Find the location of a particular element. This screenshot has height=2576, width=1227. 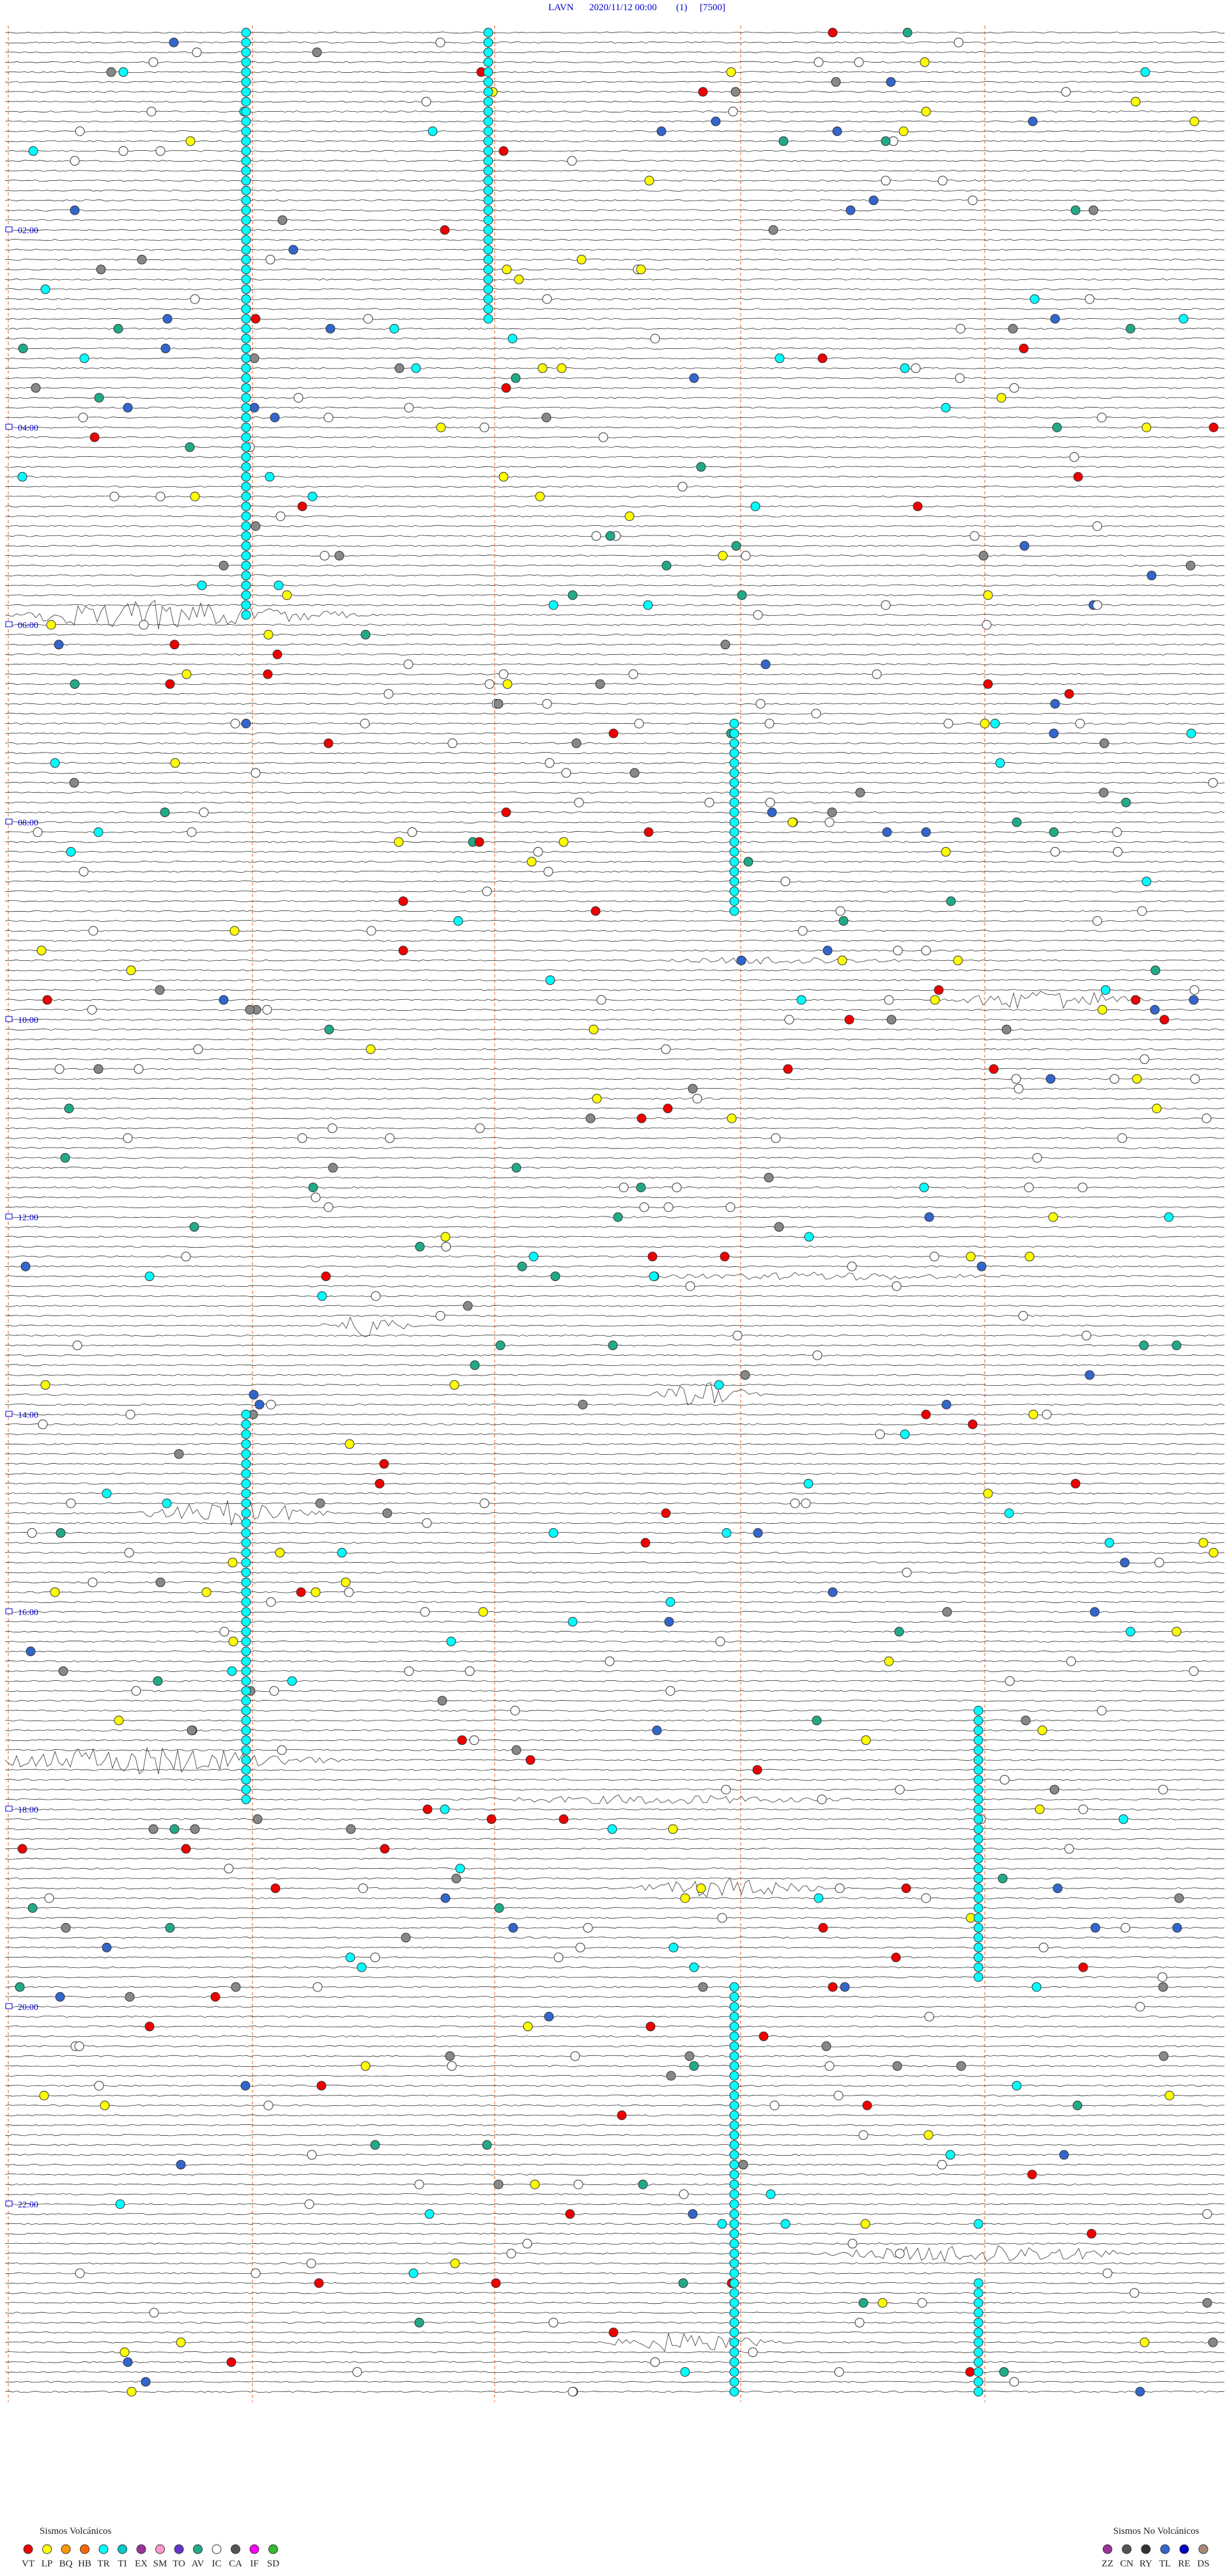

legend-label: EX is located at coordinates (141, 2564).